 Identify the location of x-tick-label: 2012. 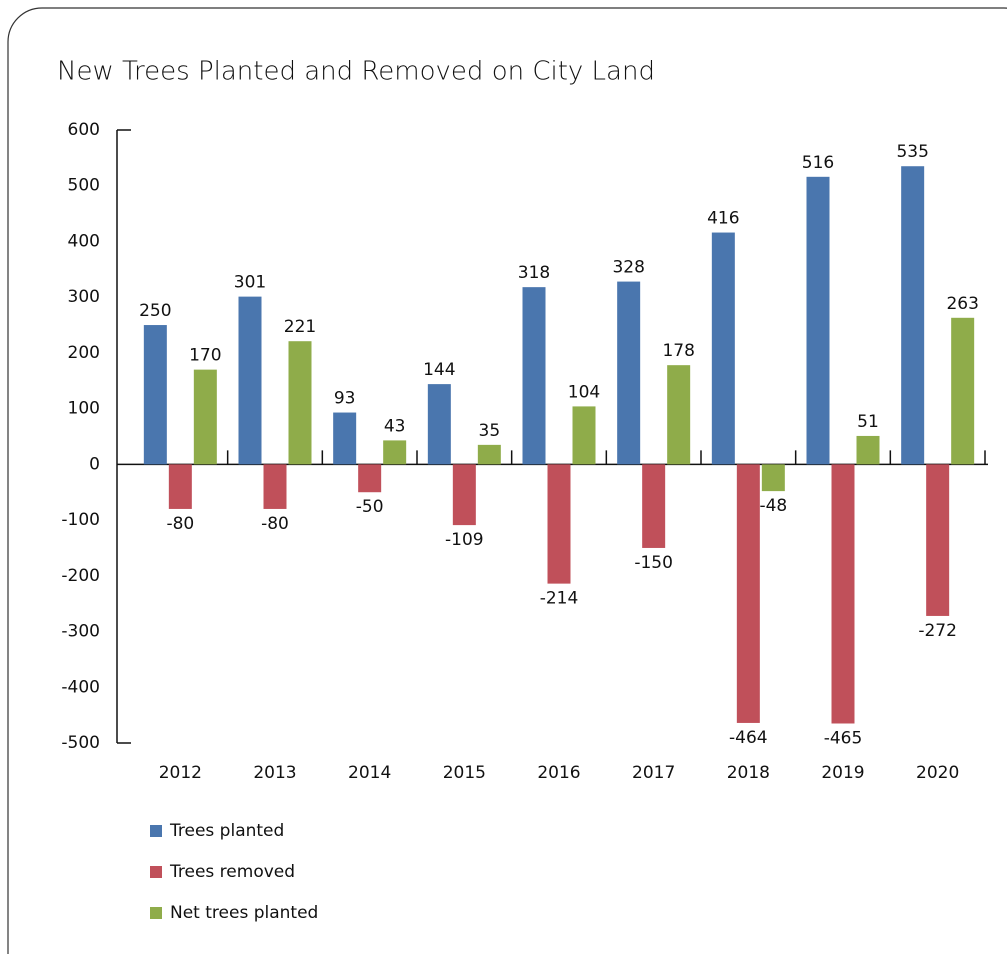
(180, 773).